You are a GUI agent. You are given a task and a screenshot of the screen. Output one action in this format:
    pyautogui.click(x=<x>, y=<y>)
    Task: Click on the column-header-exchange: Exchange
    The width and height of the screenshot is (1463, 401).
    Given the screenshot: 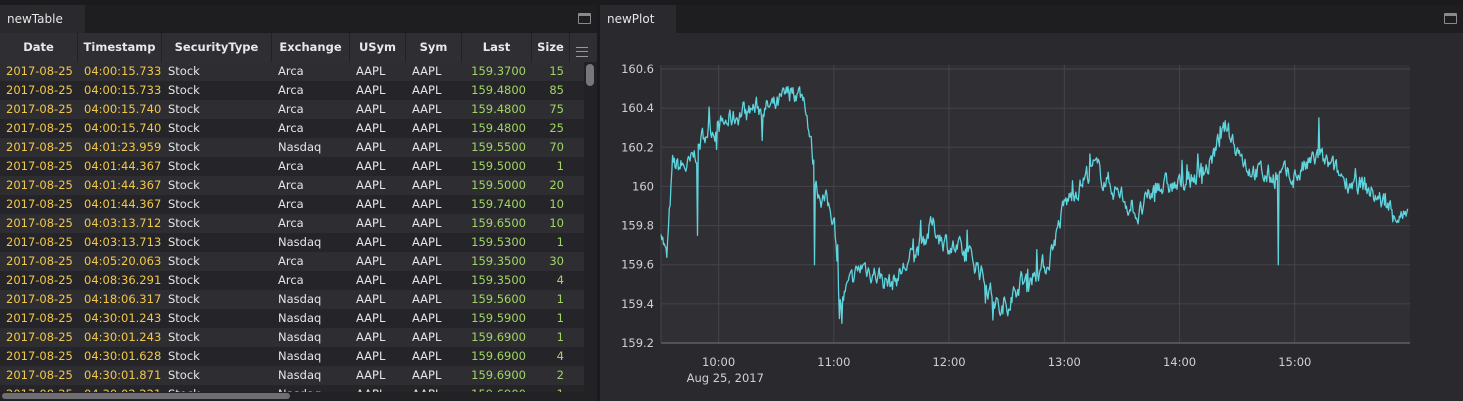 What is the action you would take?
    pyautogui.click(x=311, y=47)
    